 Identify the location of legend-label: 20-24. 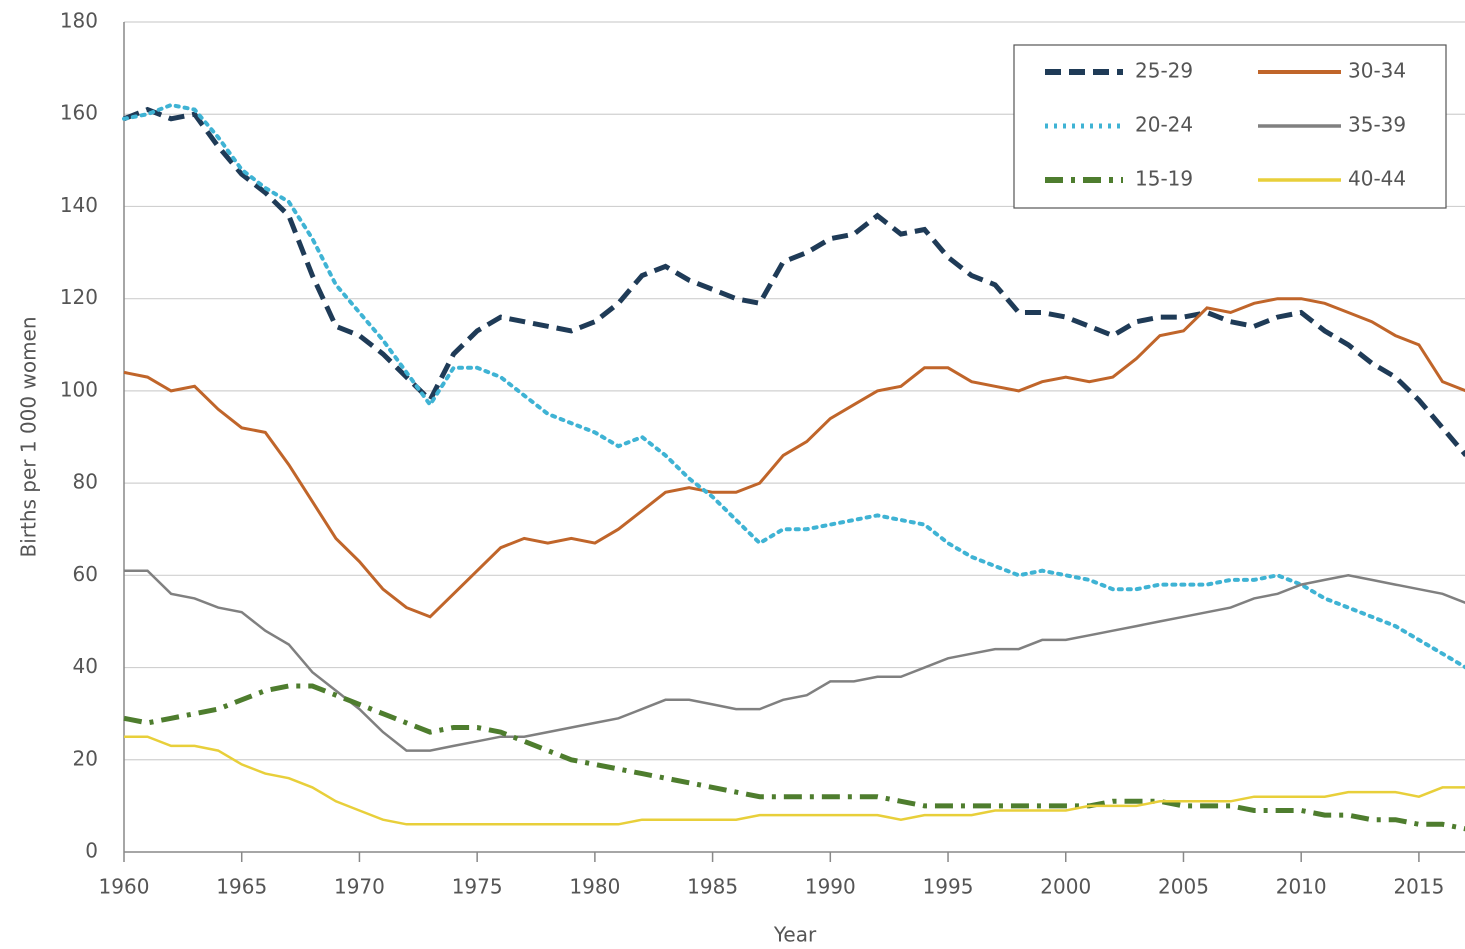
(1164, 125).